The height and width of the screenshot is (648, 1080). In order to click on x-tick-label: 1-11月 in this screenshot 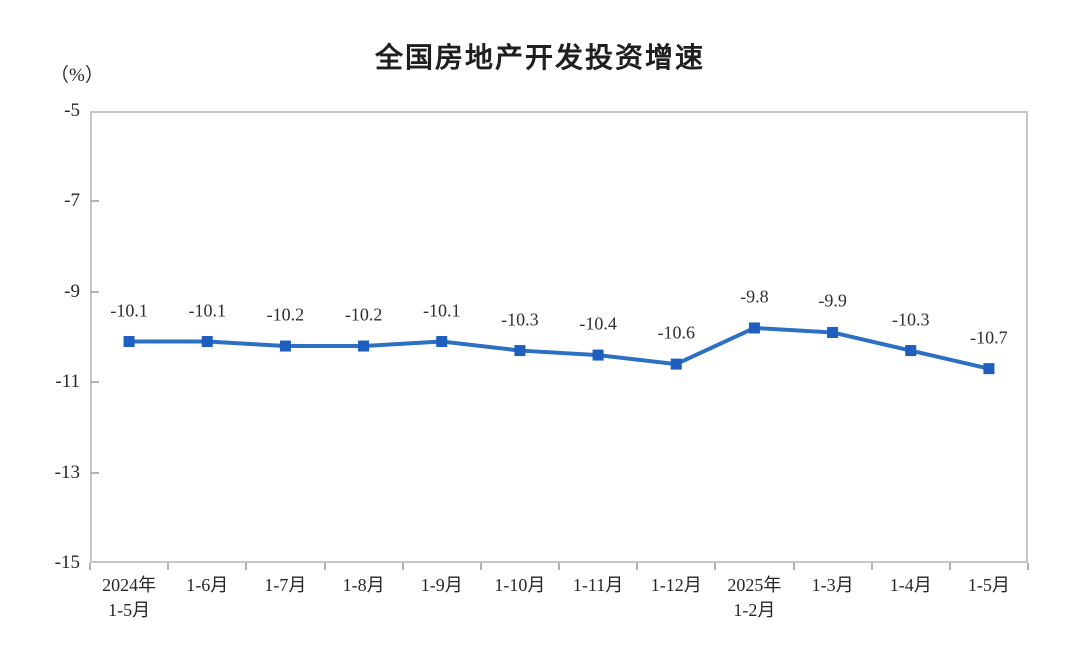, I will do `click(598, 585)`.